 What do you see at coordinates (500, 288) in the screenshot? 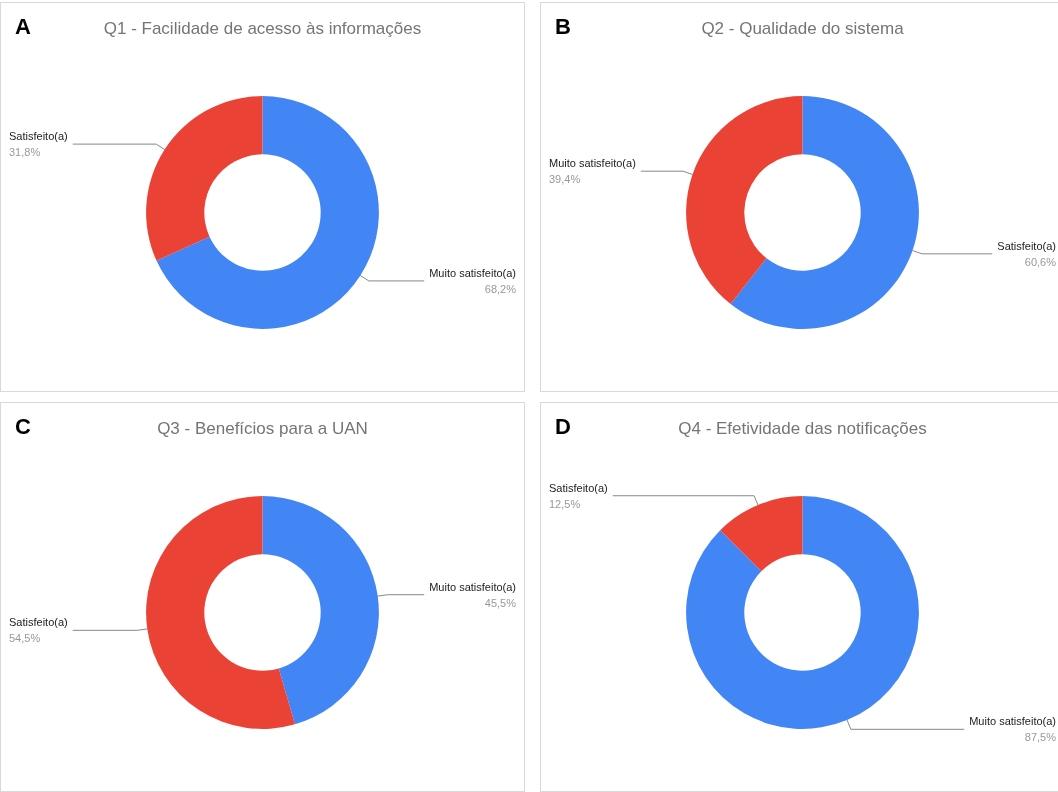
I see `data-label: 68,2%` at bounding box center [500, 288].